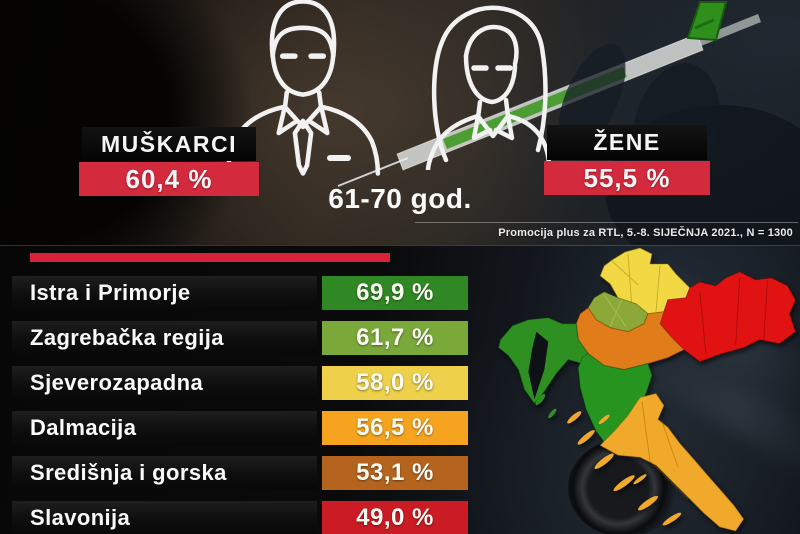  Describe the element at coordinates (728, 317) in the screenshot. I see `map-region-slavonija` at that location.